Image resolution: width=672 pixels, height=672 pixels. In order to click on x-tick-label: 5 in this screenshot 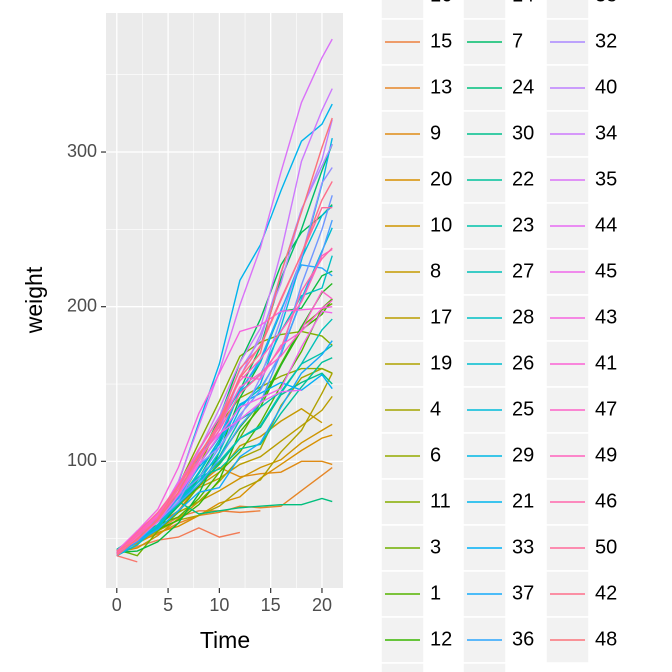, I will do `click(168, 605)`.